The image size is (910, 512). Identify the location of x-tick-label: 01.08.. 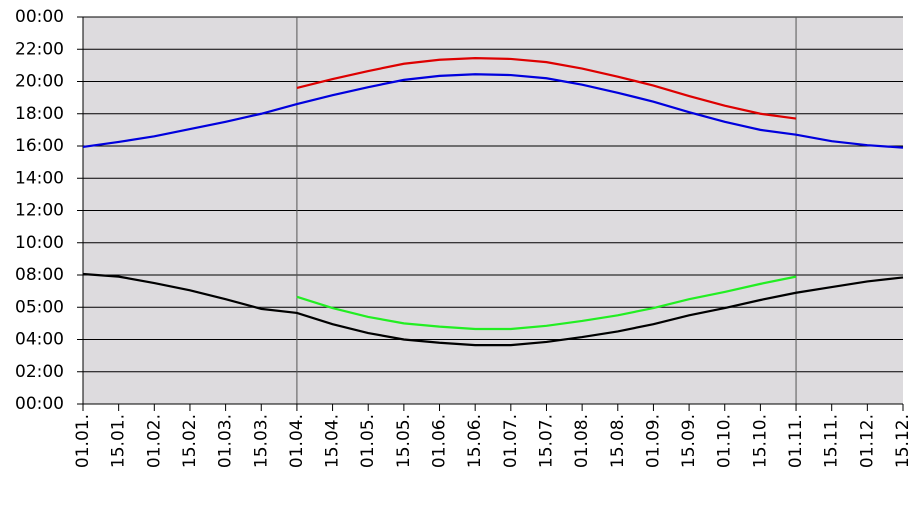
(582, 441).